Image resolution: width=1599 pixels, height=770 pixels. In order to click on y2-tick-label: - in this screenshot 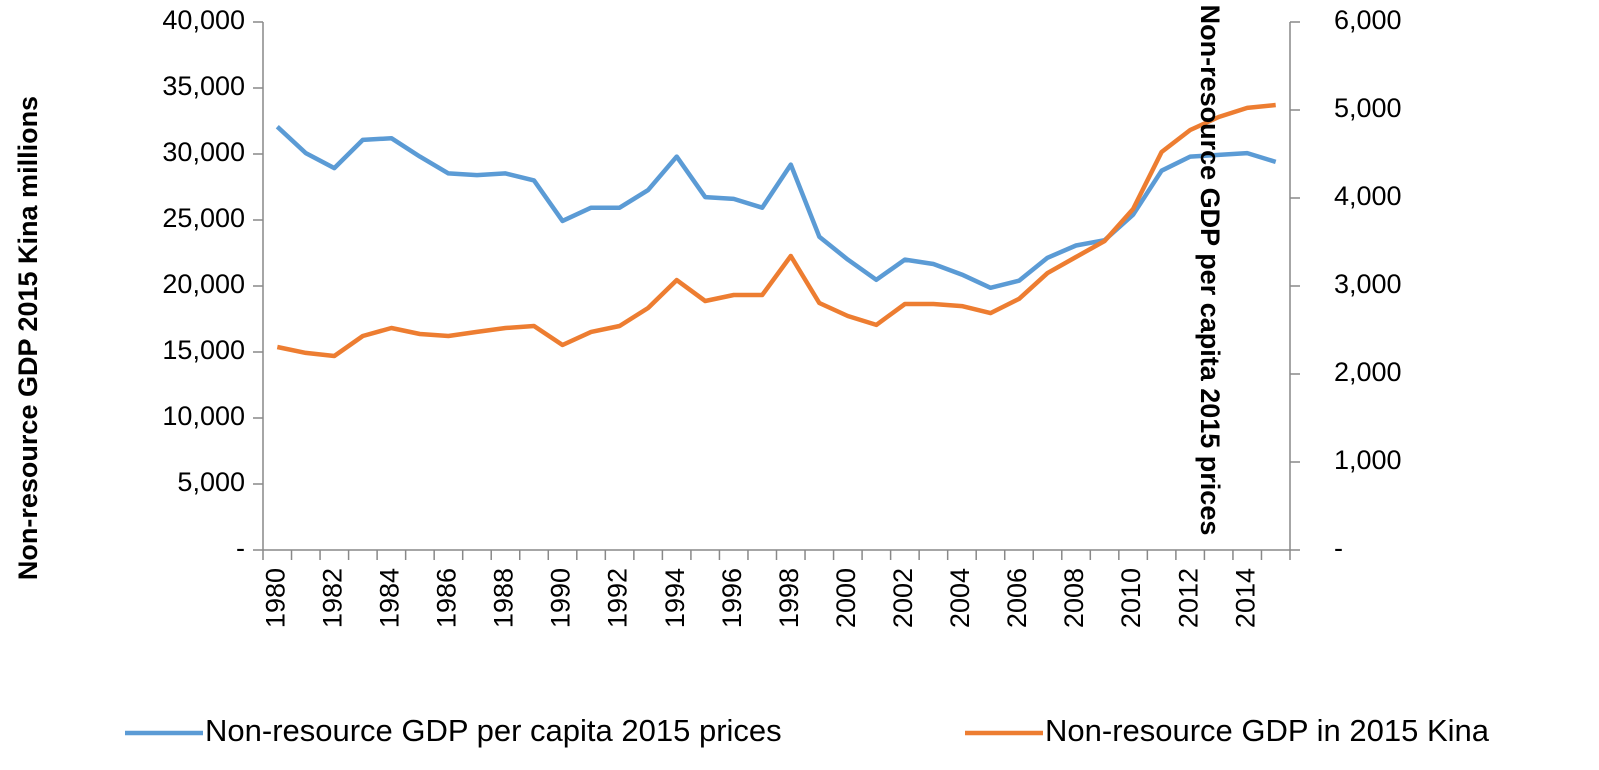, I will do `click(1338, 548)`.